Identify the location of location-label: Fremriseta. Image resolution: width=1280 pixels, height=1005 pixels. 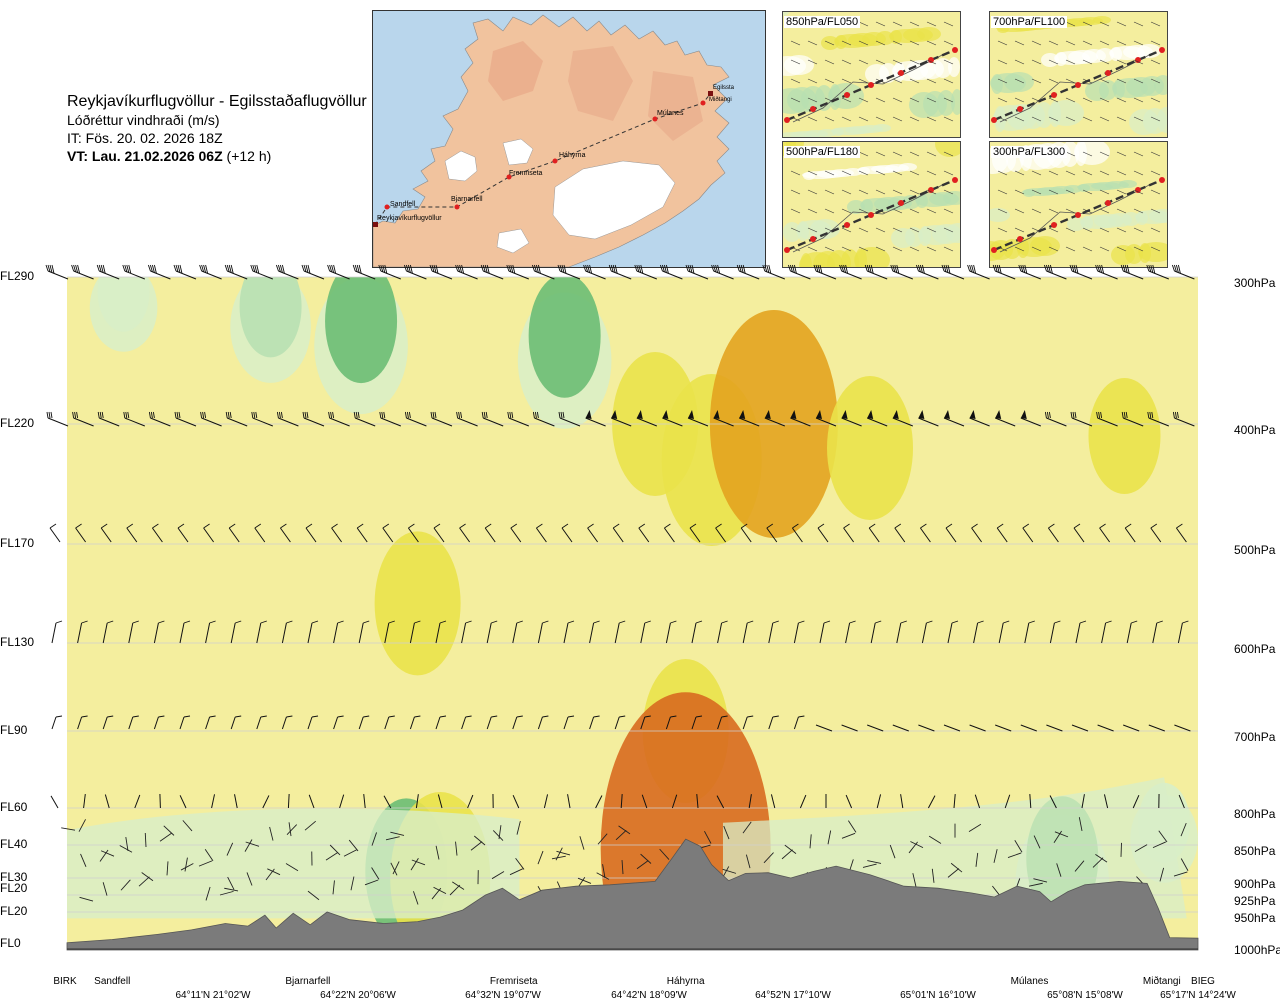
(513, 981).